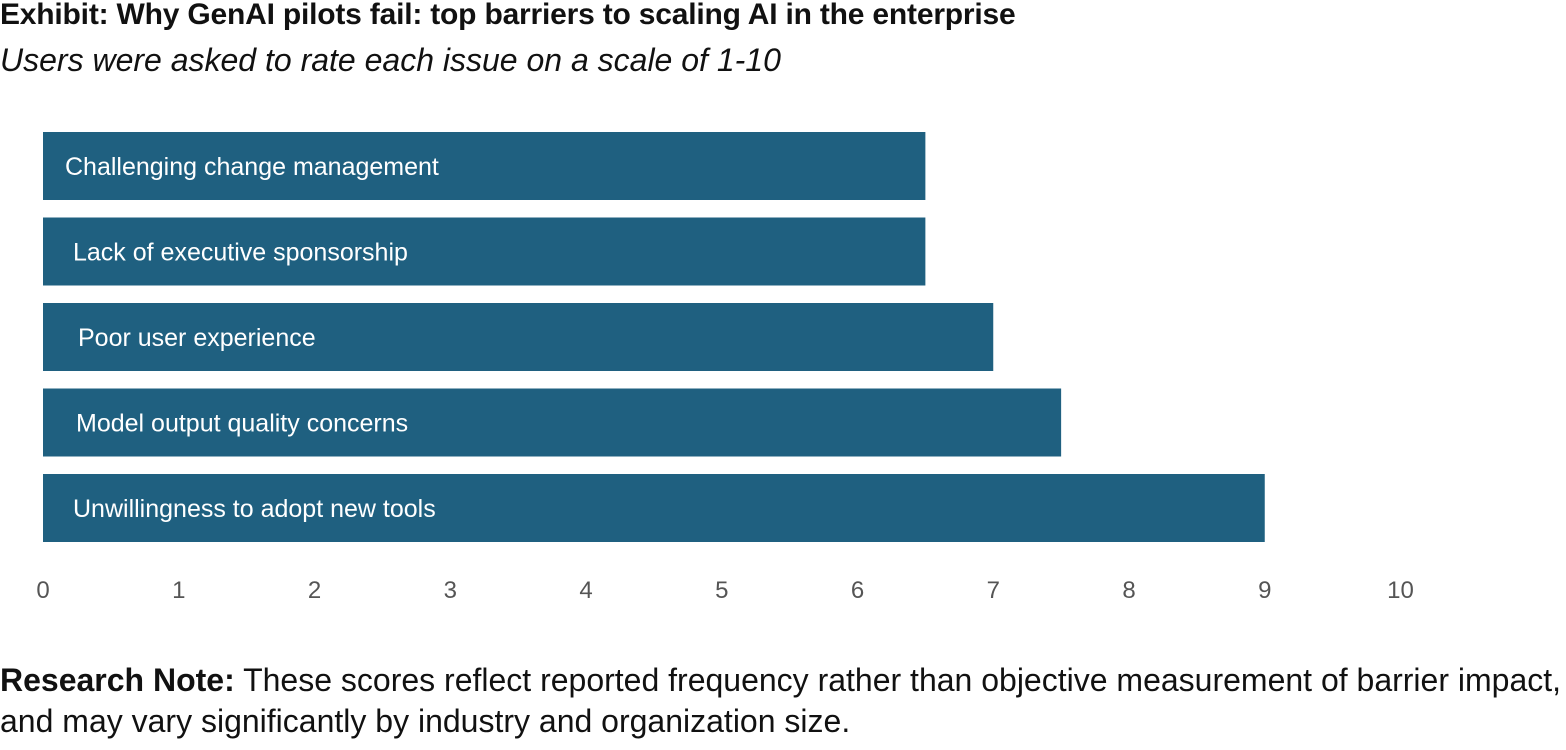 The width and height of the screenshot is (1566, 750). Describe the element at coordinates (314, 590) in the screenshot. I see `x-tick-label: 2` at that location.